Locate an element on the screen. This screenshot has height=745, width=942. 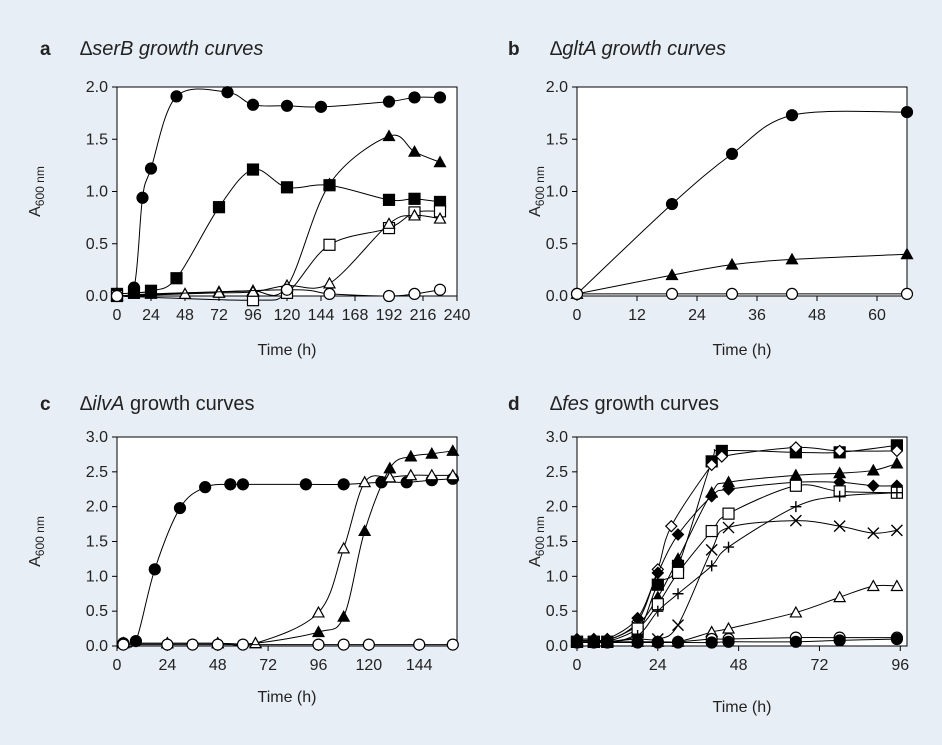
panel-title: ∆ilvA growth curves is located at coordinates (167, 404).